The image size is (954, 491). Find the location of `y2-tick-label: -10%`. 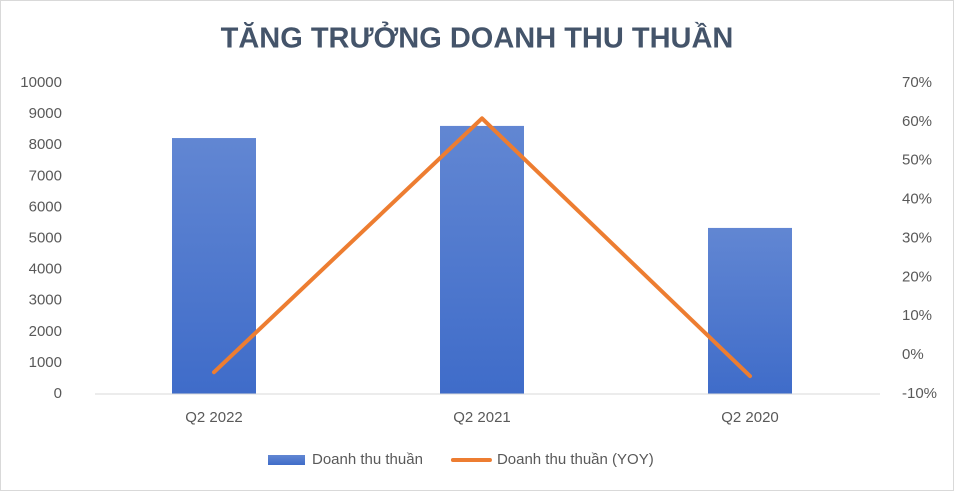

y2-tick-label: -10% is located at coordinates (919, 393).